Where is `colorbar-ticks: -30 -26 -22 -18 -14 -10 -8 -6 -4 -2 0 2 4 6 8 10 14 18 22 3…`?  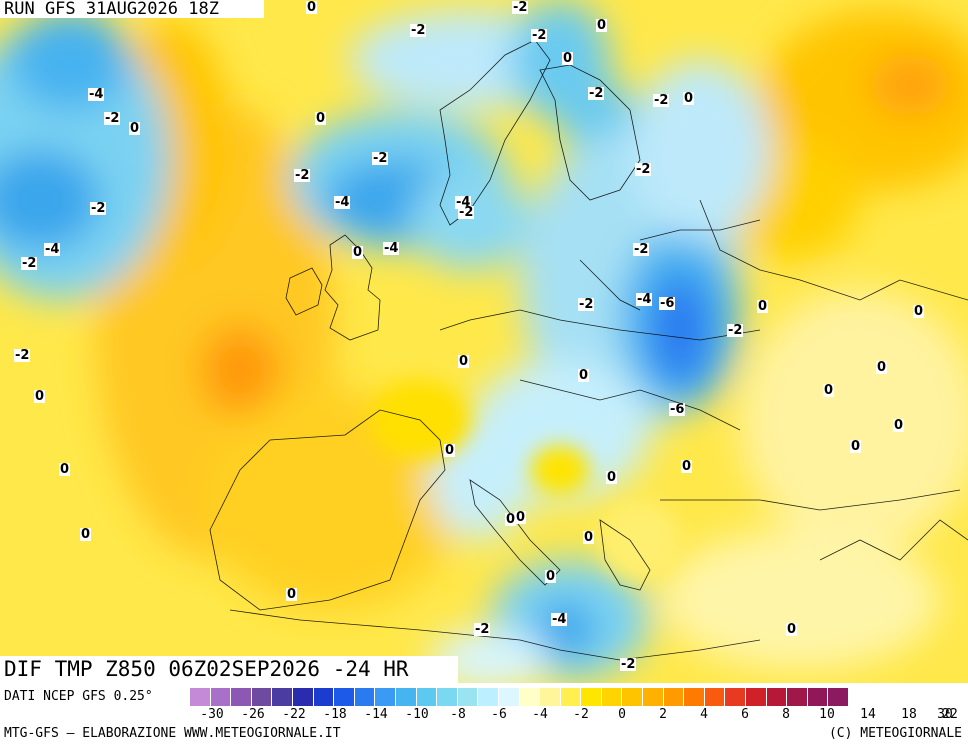 colorbar-ticks: -30 -26 -22 -18 -14 -10 -8 -6 -4 -2 0 2 4 6 8 10 14 18 22 3… is located at coordinates (579, 715).